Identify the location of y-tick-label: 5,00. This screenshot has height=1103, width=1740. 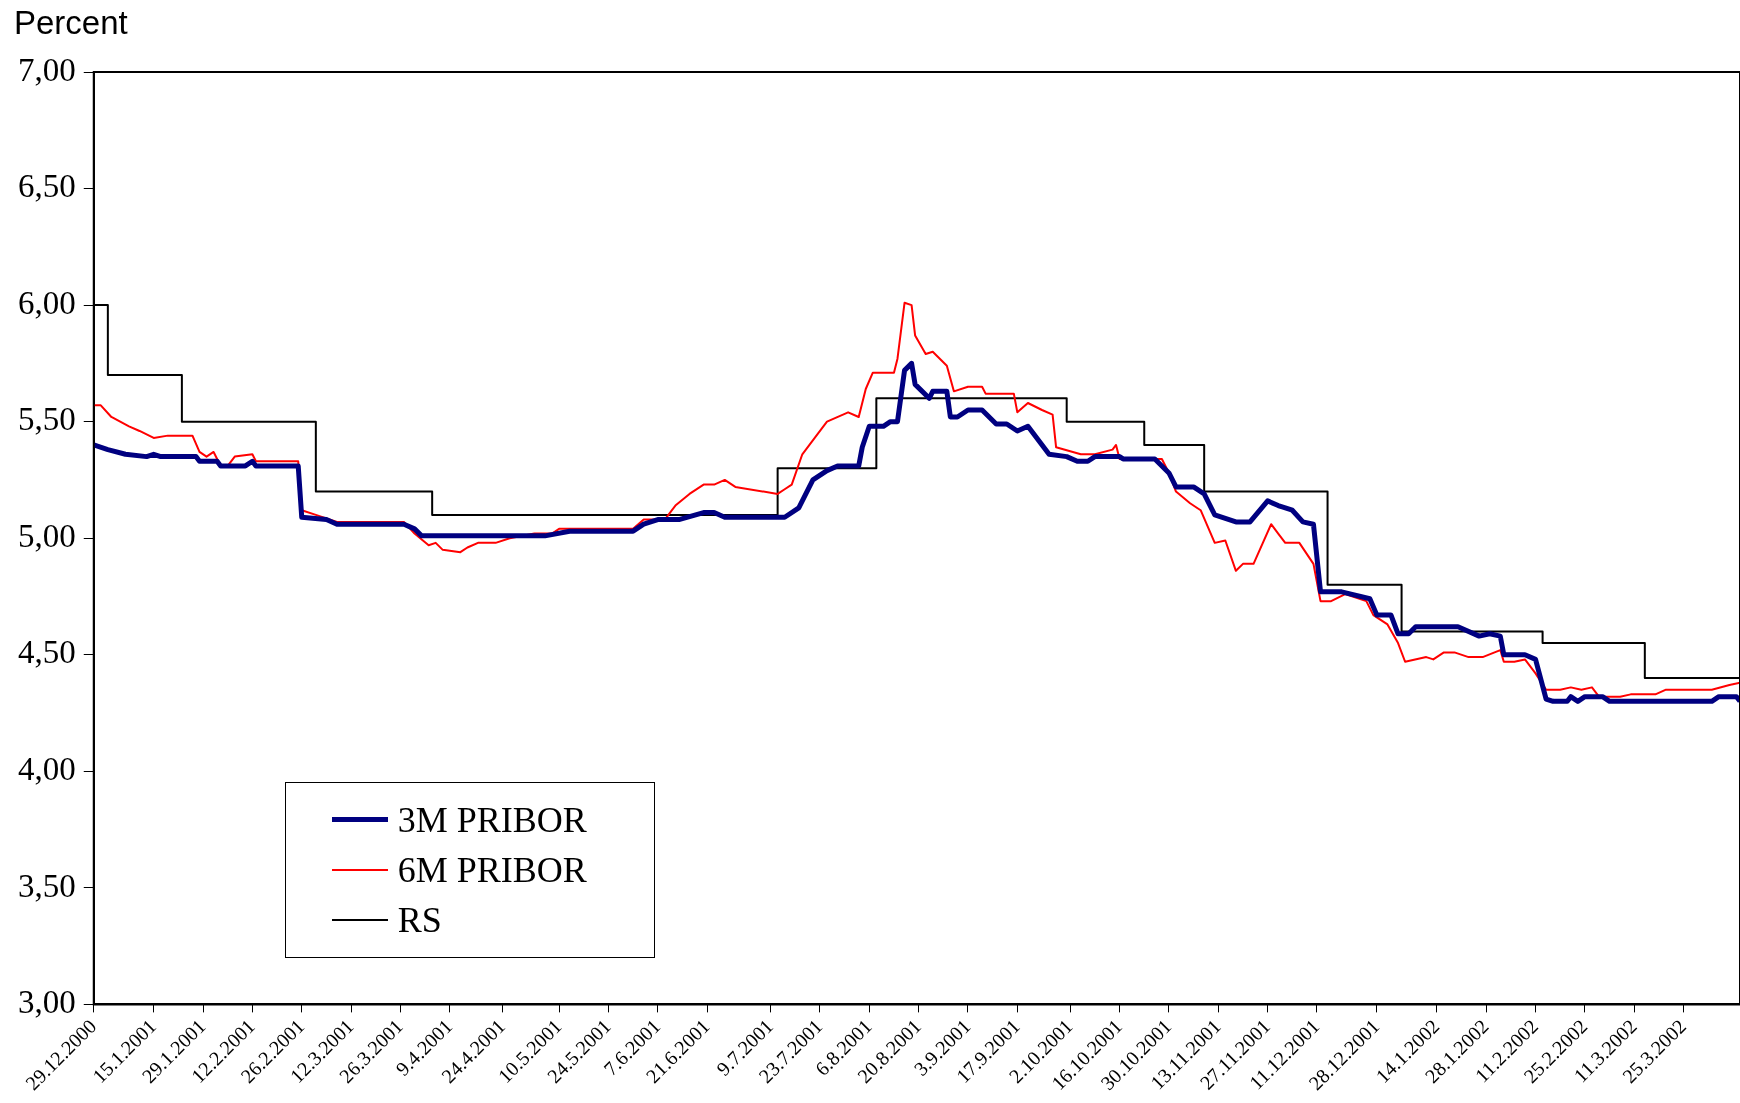
(47, 535).